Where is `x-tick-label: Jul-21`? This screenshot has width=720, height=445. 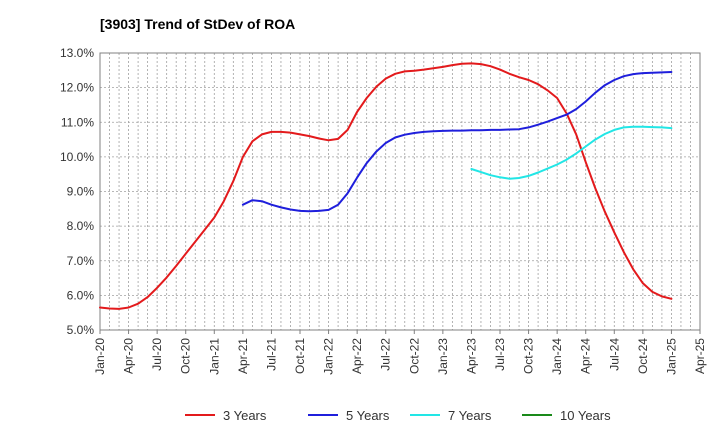
x-tick-label: Jul-21 is located at coordinates (271, 354).